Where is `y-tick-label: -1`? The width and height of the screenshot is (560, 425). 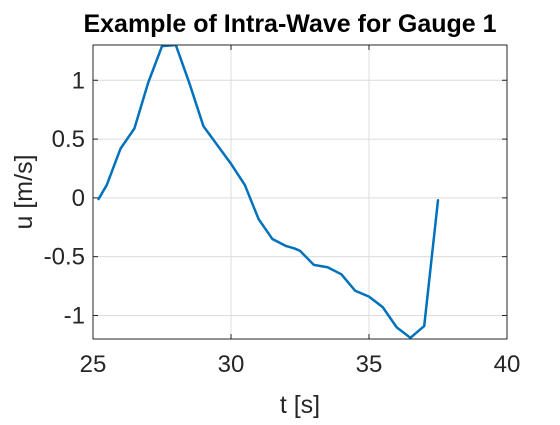 y-tick-label: -1 is located at coordinates (74, 315).